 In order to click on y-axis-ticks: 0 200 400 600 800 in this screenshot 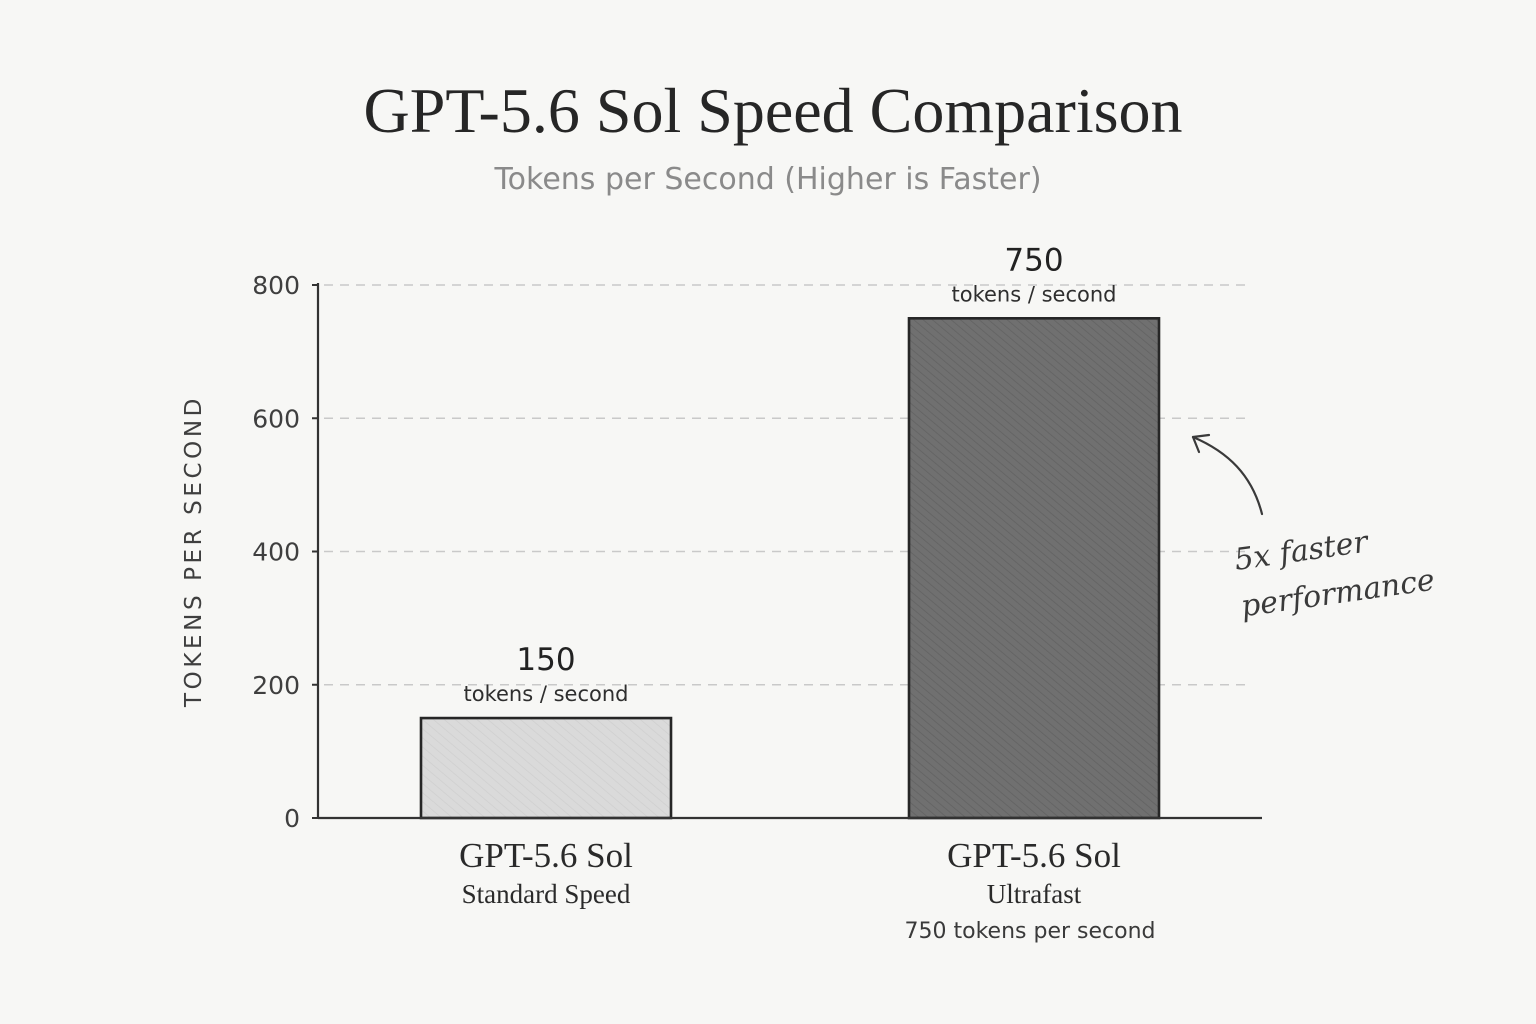, I will do `click(285, 552)`.